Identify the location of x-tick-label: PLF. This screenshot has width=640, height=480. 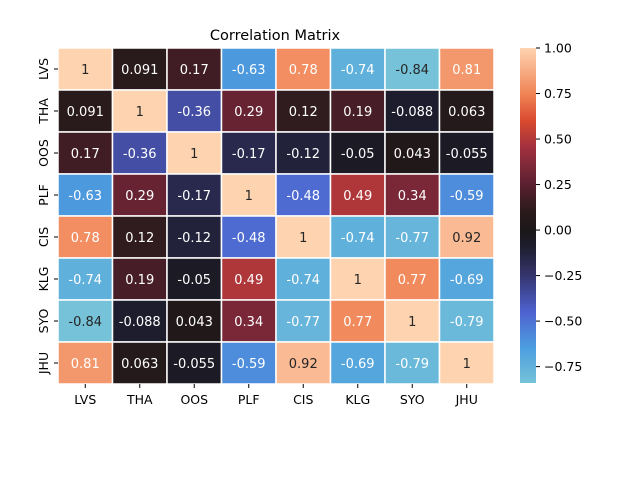
(249, 399).